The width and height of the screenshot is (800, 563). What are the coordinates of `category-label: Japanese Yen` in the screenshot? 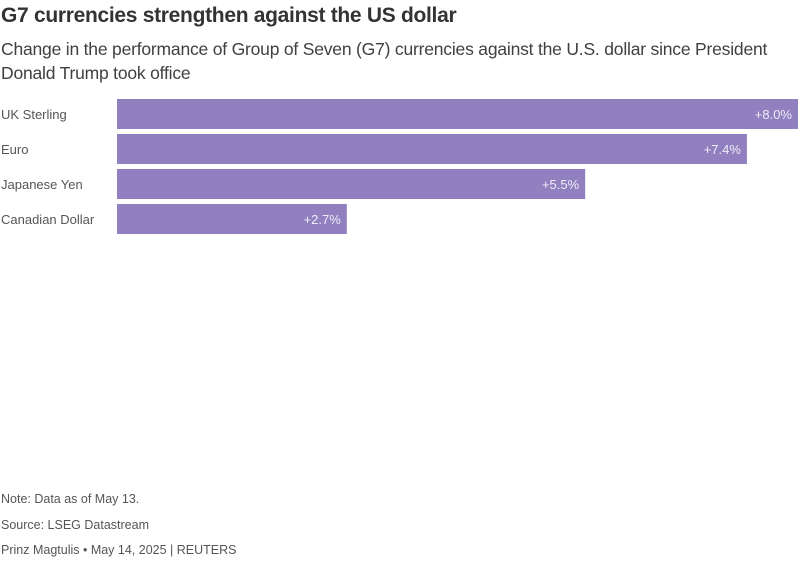 It's located at (42, 184).